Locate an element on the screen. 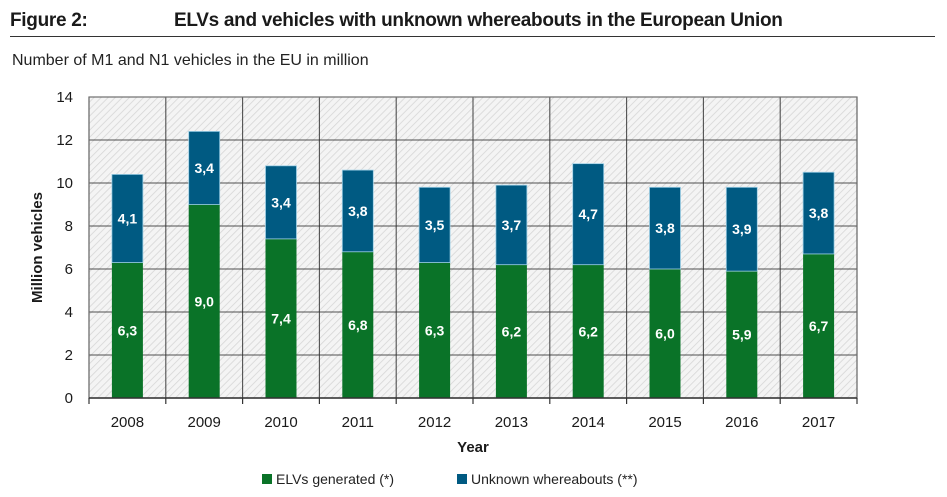 The image size is (947, 497). x-tick-label: 2009 is located at coordinates (204, 422).